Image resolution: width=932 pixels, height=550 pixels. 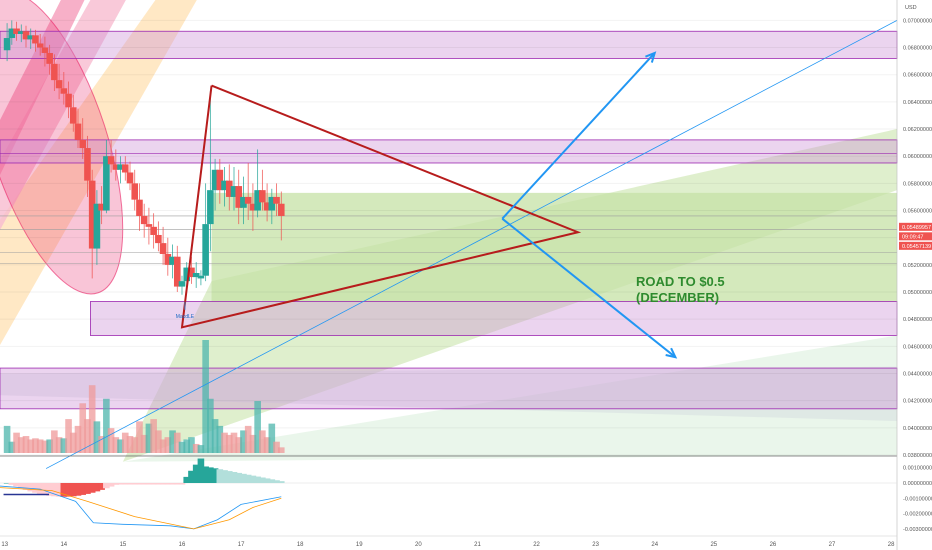 I want to click on highlight-ellipse, so click(x=62, y=147).